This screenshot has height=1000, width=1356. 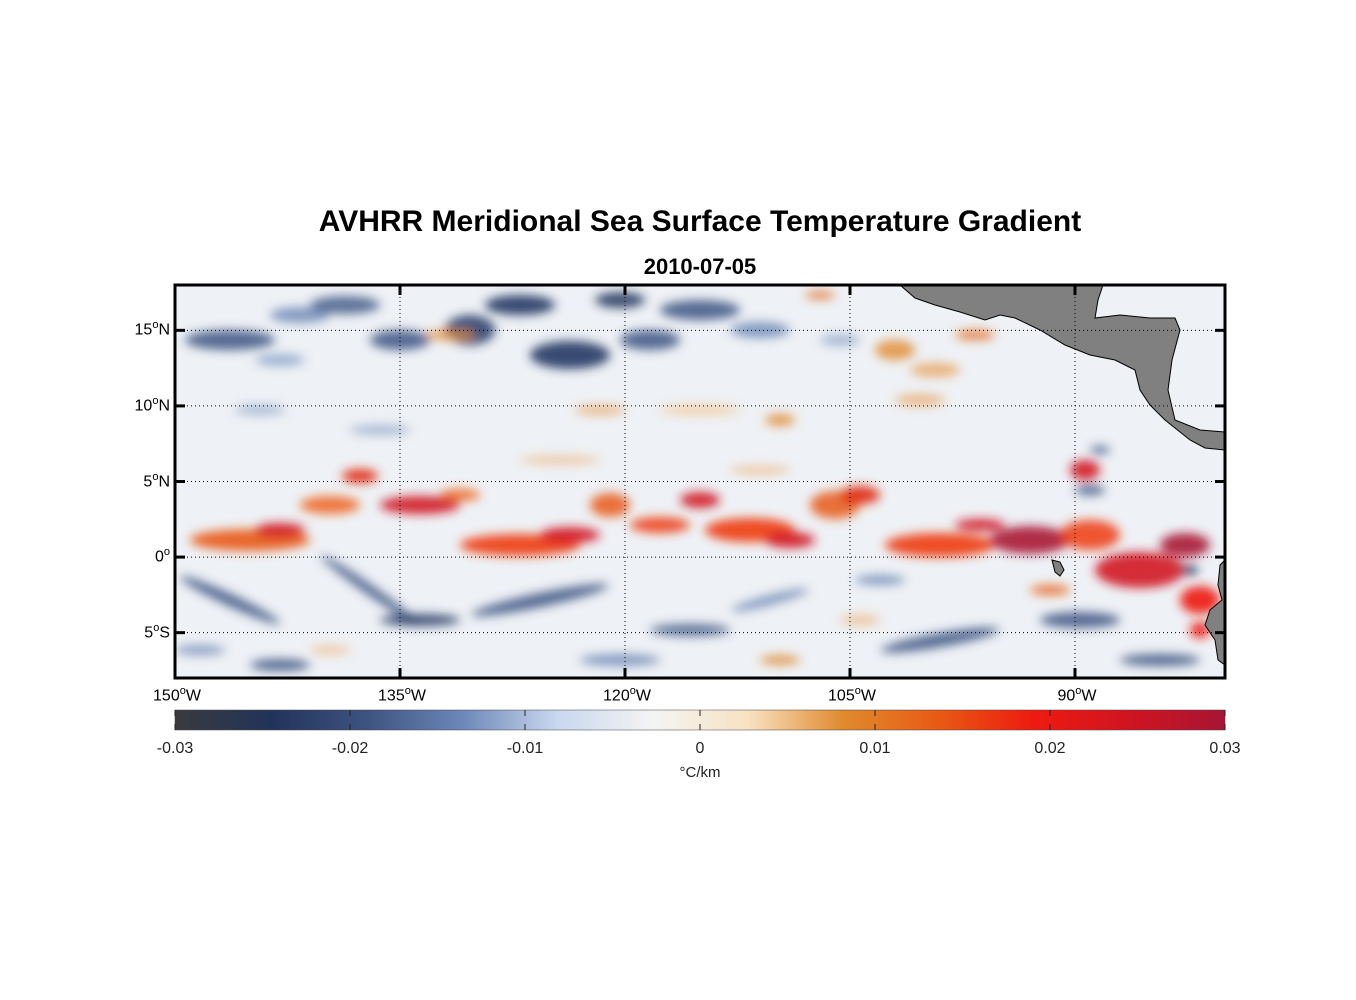 What do you see at coordinates (156, 480) in the screenshot?
I see `latitude-tick-label: 5oN` at bounding box center [156, 480].